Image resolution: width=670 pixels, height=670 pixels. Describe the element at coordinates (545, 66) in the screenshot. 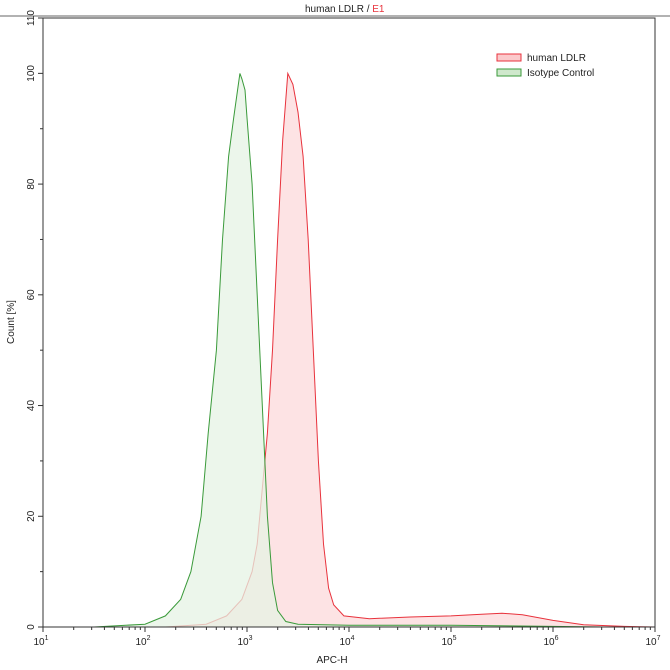

I see `legend: human LDLR Isotype Control` at that location.